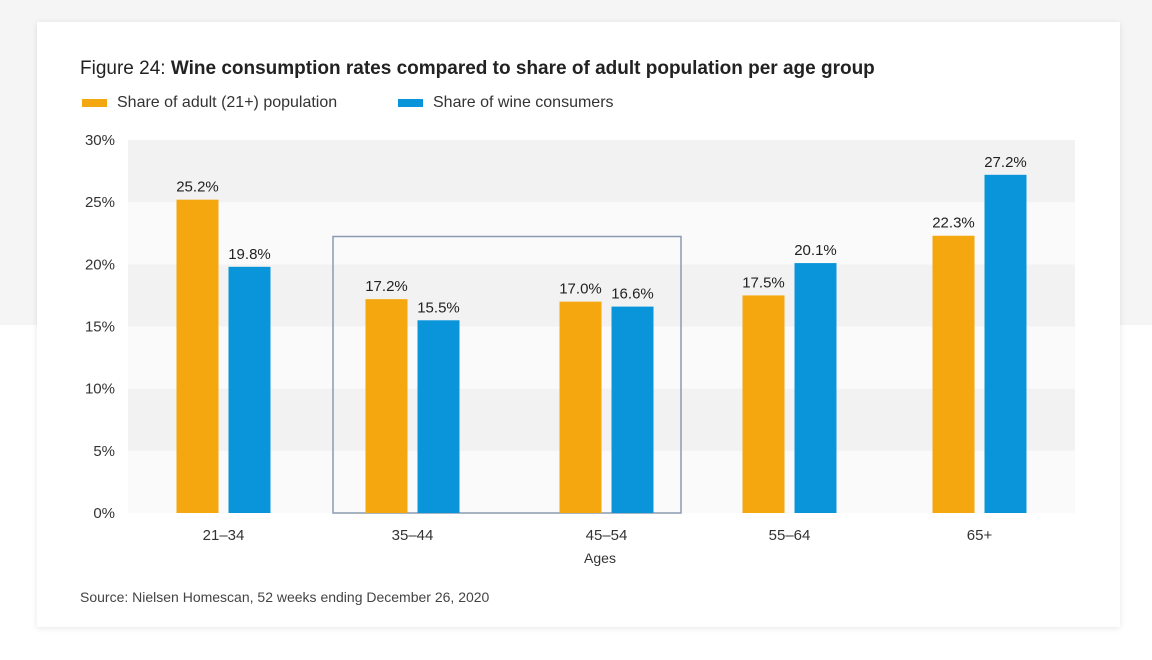  What do you see at coordinates (227, 102) in the screenshot?
I see `legend-label-adult-population: Share of adult (21+) population` at bounding box center [227, 102].